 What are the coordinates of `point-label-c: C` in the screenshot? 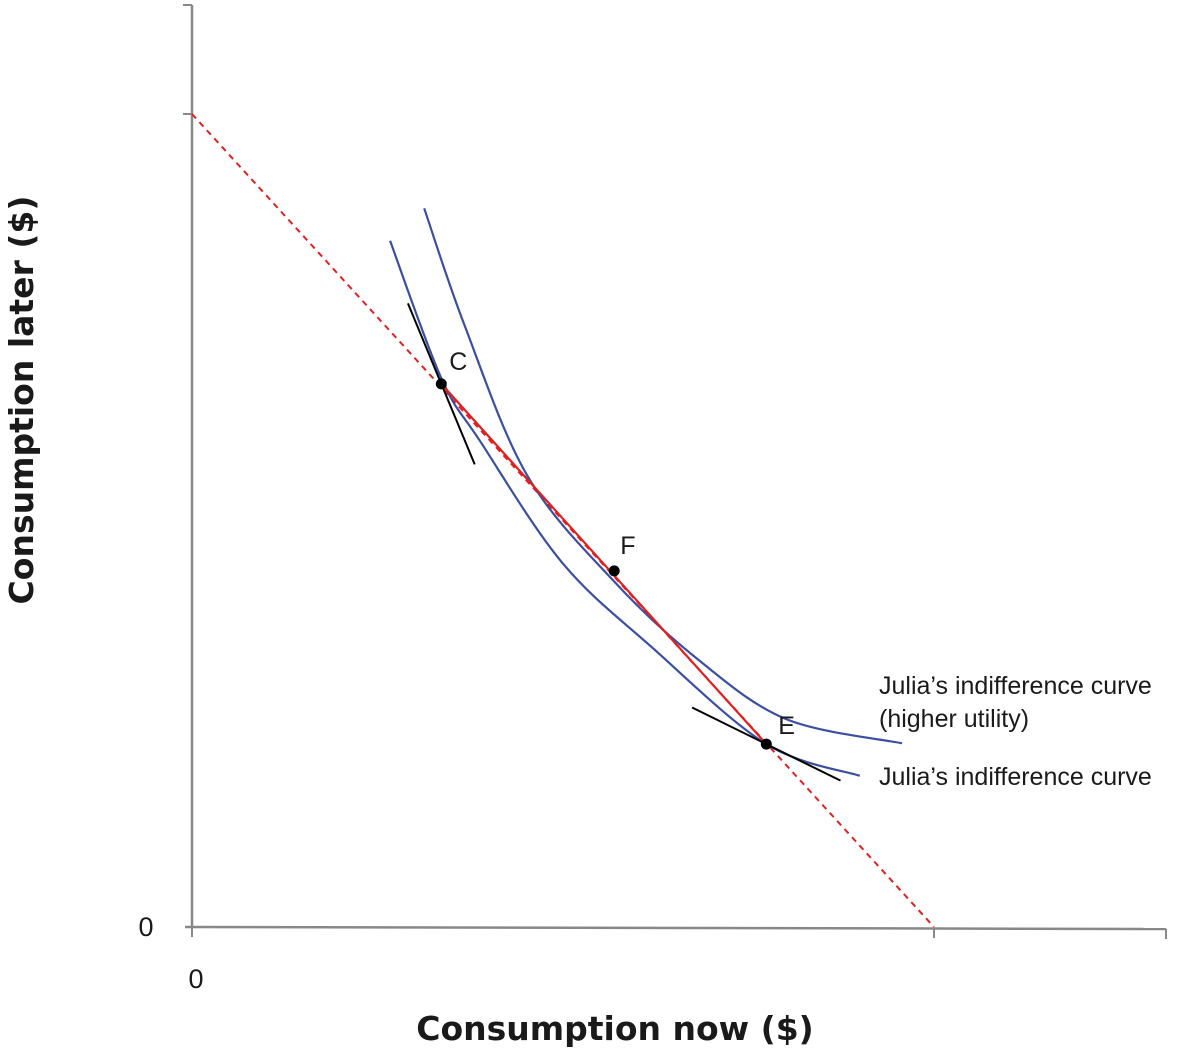 It's located at (458, 362).